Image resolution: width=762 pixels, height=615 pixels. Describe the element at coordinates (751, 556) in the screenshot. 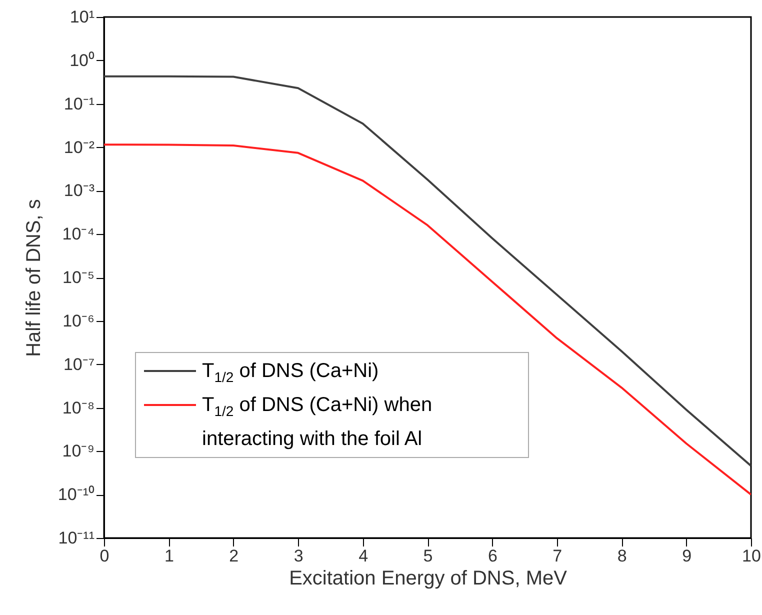

I see `x-tick-label: 10` at that location.